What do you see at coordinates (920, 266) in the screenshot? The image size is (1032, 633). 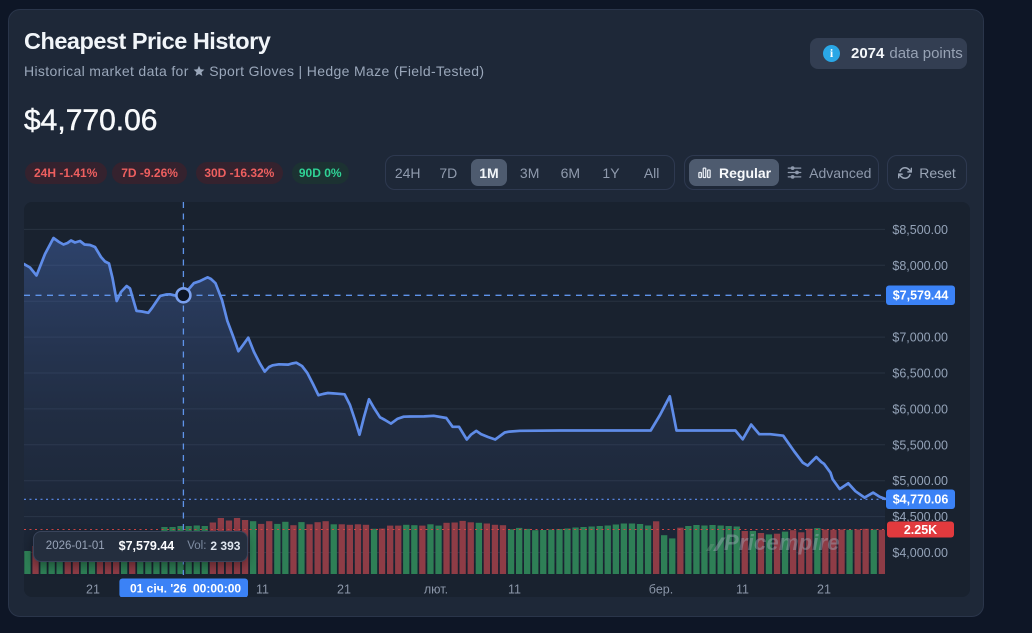 I see `svg-text: $8,000.00` at bounding box center [920, 266].